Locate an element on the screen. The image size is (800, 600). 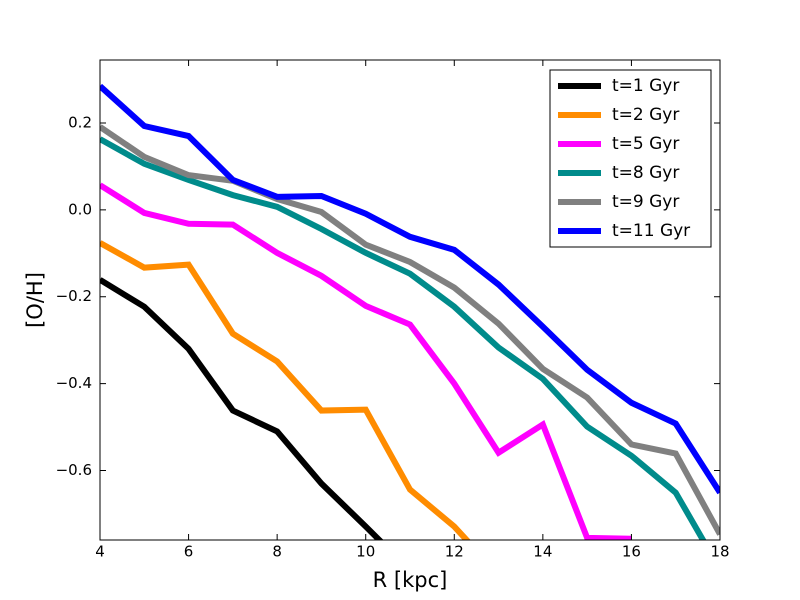
x-tick-label: 12 is located at coordinates (454, 552).